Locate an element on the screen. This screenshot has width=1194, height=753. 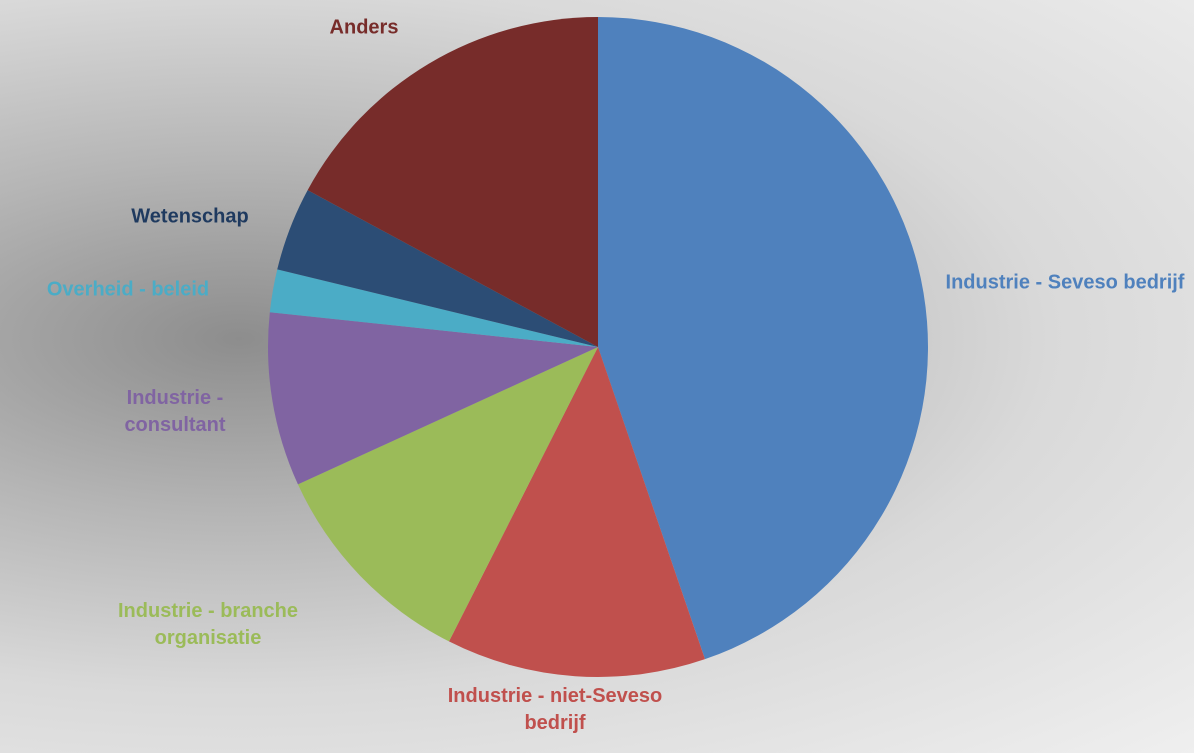
slice-label: Anders is located at coordinates (364, 27).